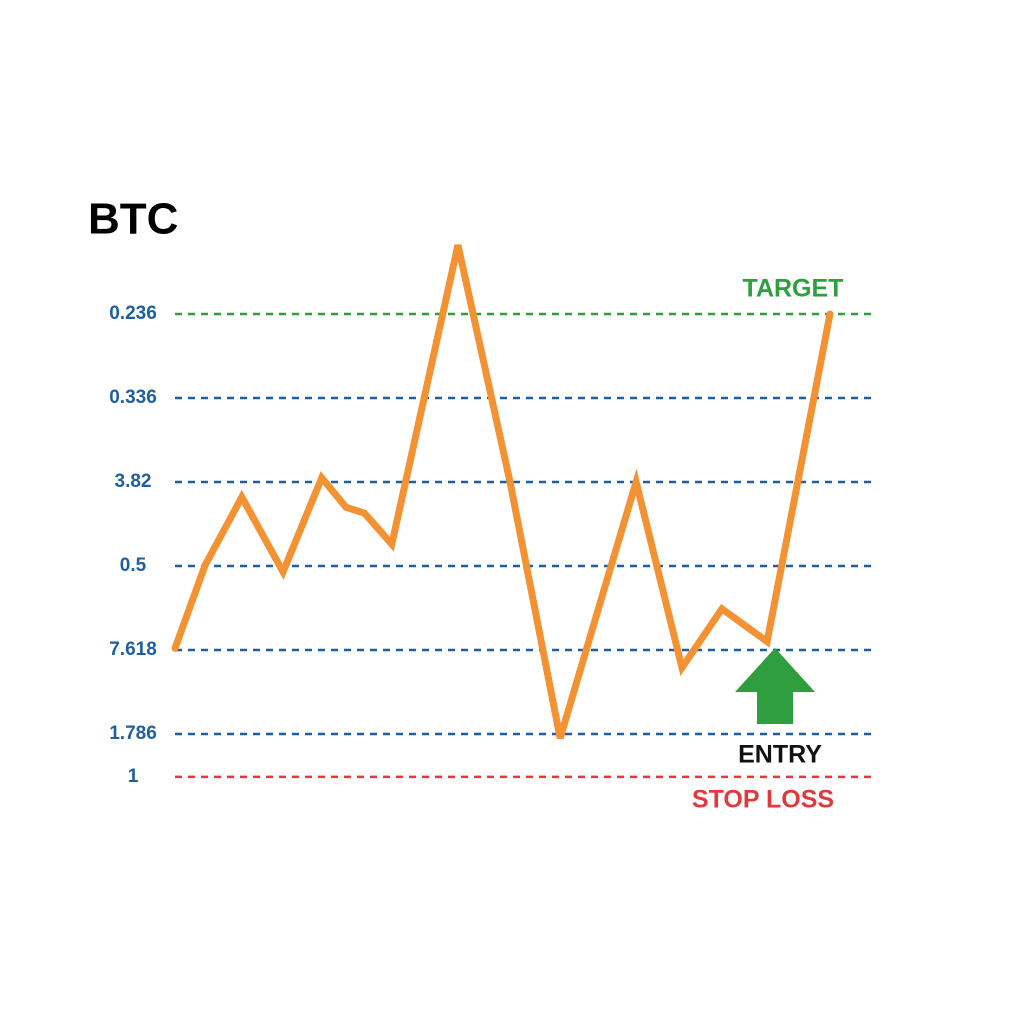  What do you see at coordinates (133, 481) in the screenshot?
I see `y-tick-label: 3.82` at bounding box center [133, 481].